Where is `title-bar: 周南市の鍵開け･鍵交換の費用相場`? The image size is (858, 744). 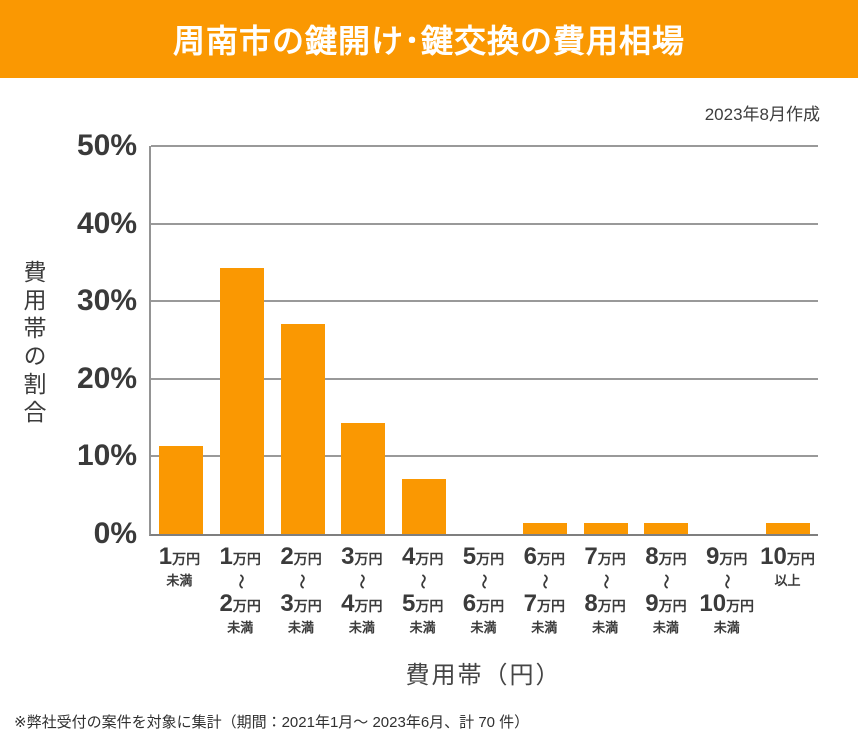 title-bar: 周南市の鍵開け･鍵交換の費用相場 is located at coordinates (429, 39).